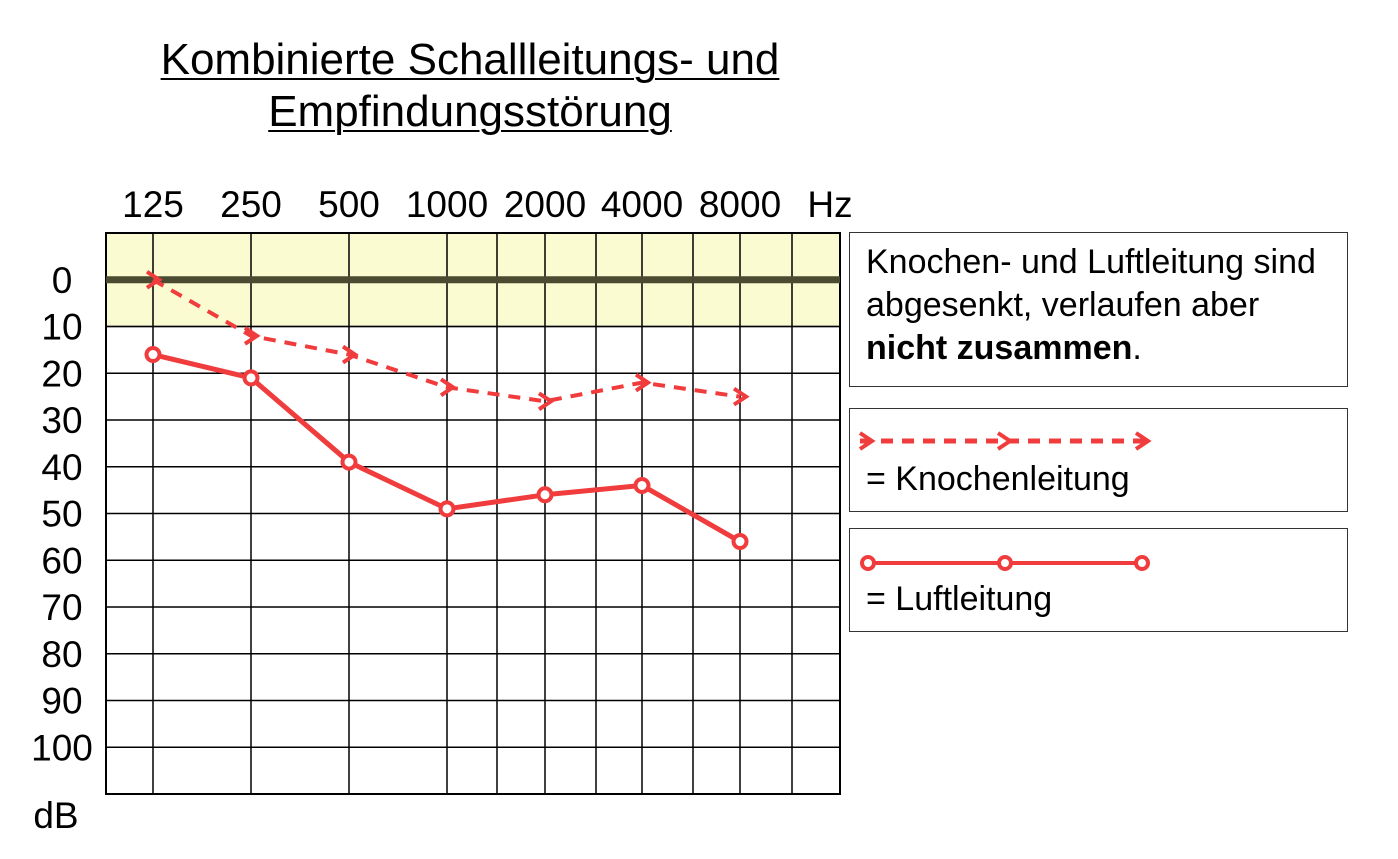  What do you see at coordinates (153, 204) in the screenshot?
I see `x-tick-label: 125` at bounding box center [153, 204].